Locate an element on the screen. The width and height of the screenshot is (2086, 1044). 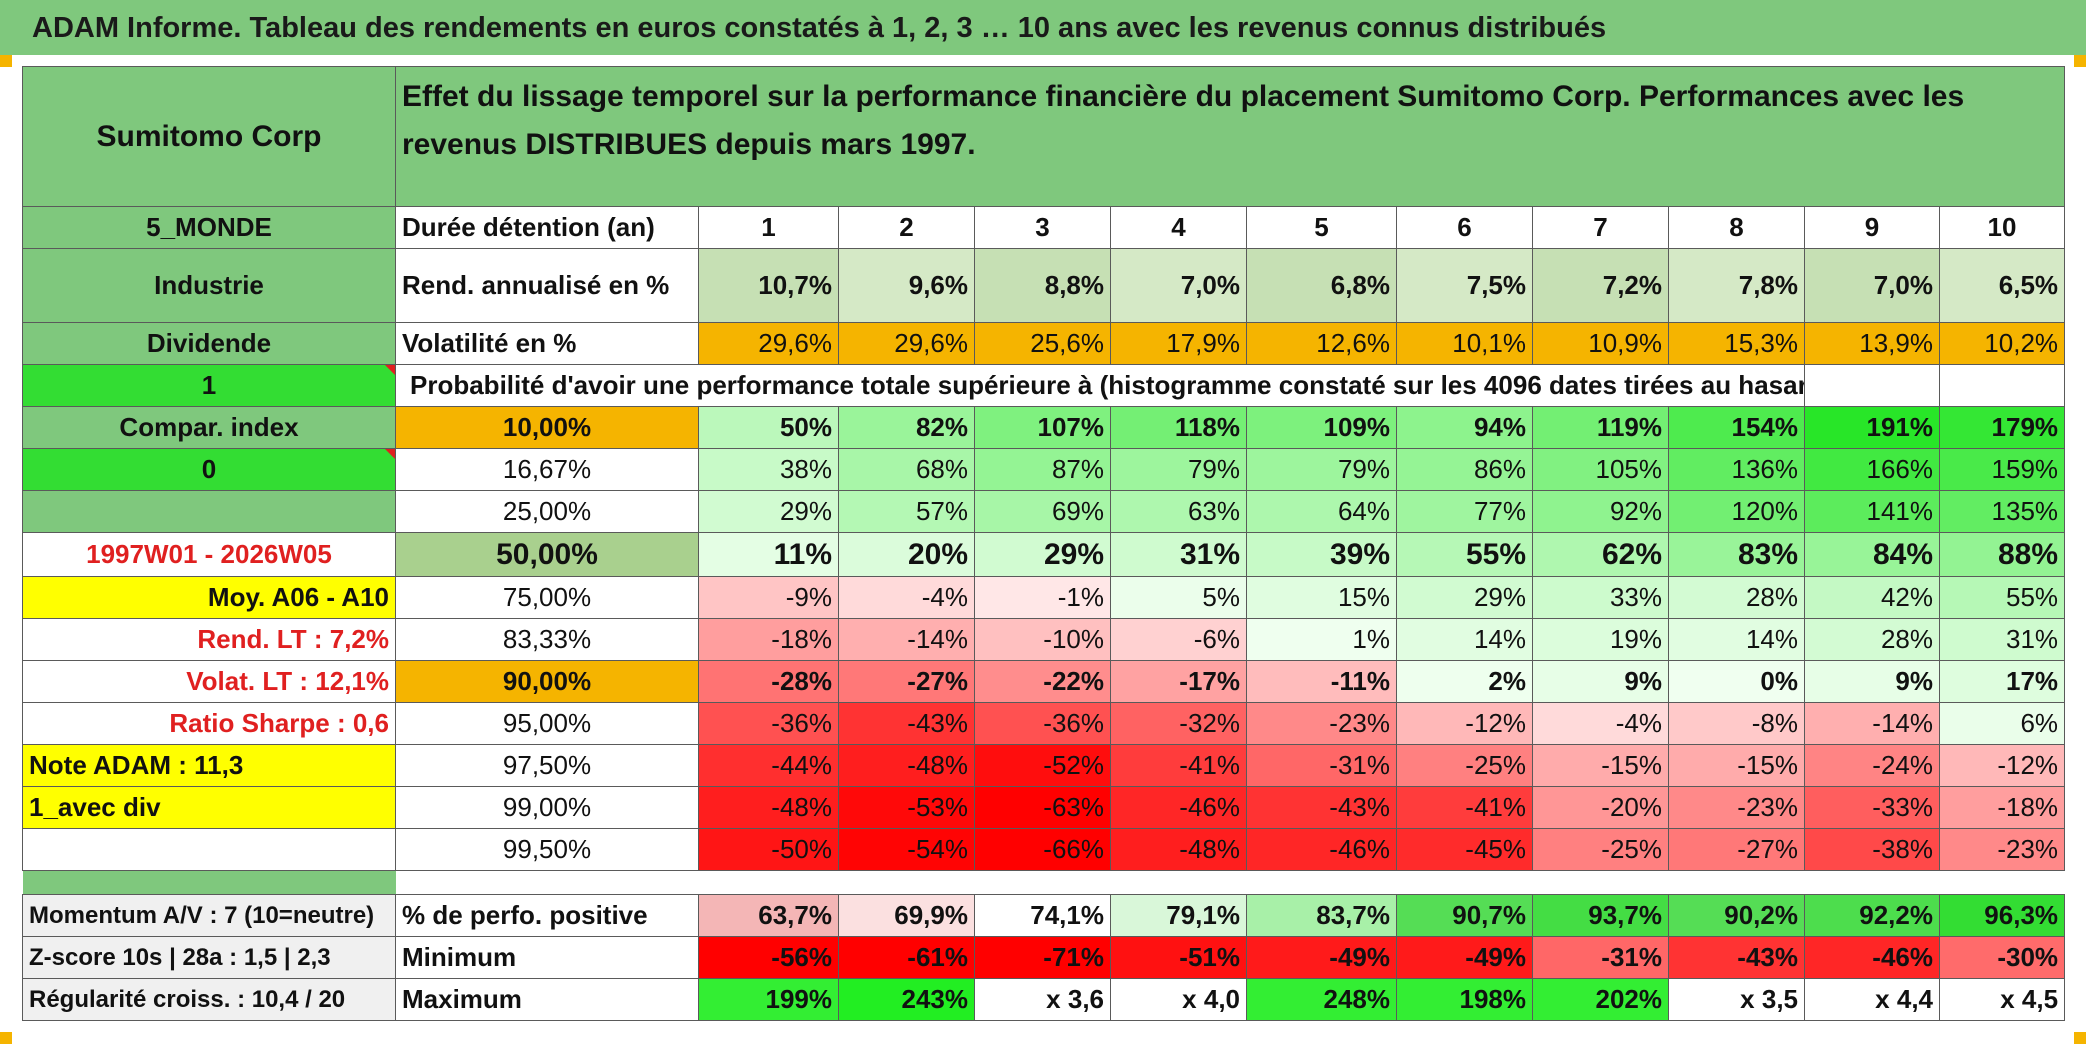
year-header: 6 is located at coordinates (1464, 227).